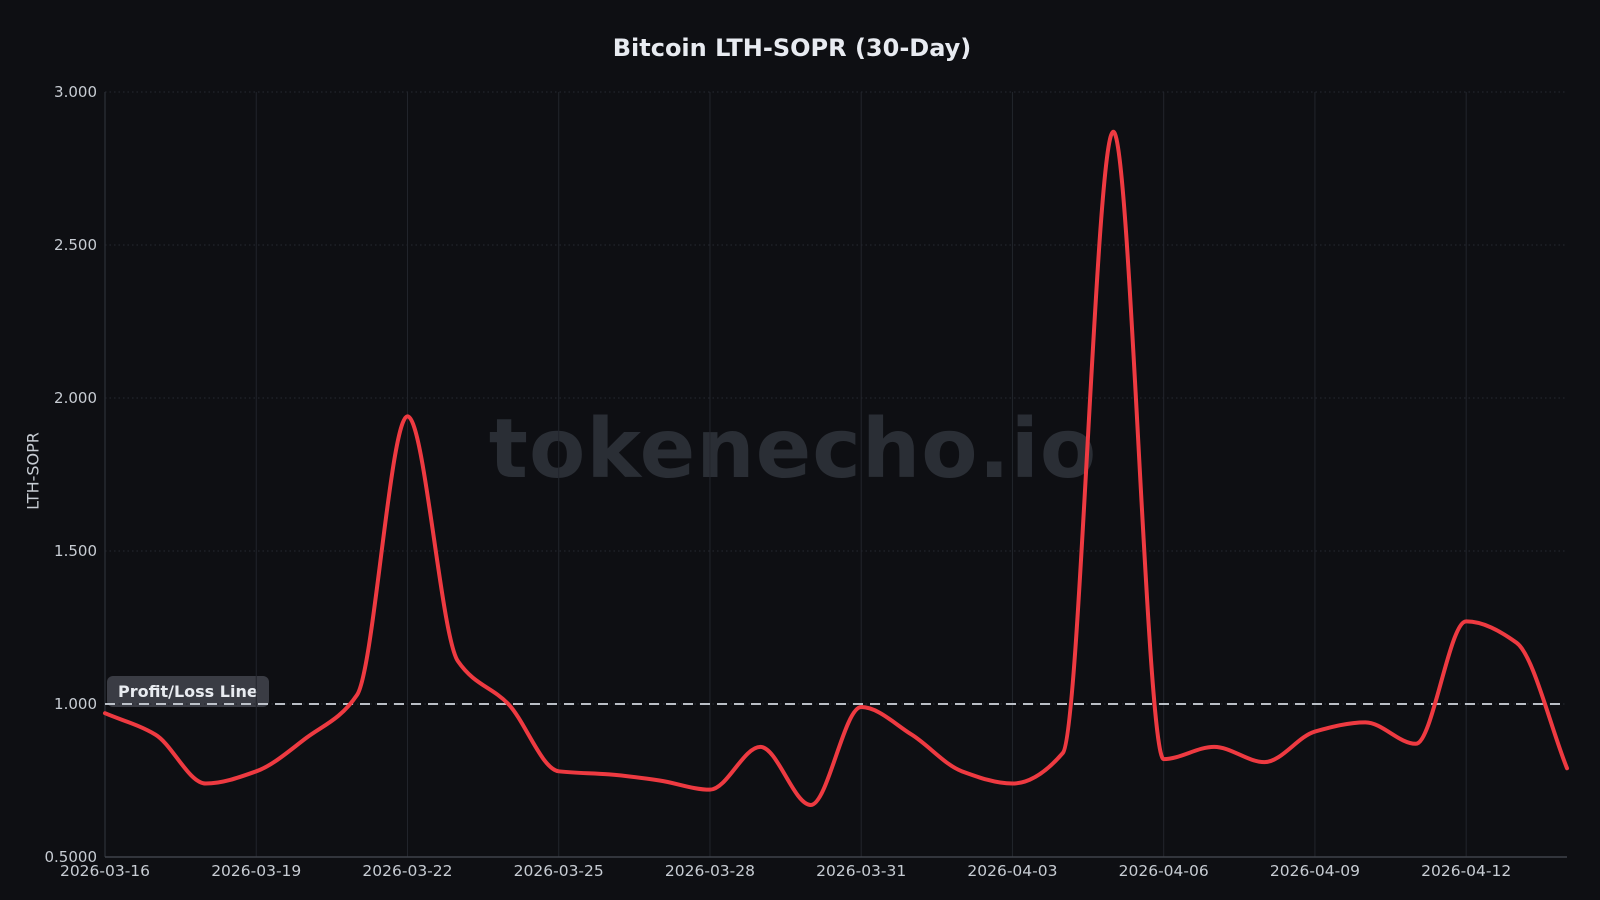 Image resolution: width=1600 pixels, height=900 pixels. I want to click on y-tick-label: 1.000, so click(75, 704).